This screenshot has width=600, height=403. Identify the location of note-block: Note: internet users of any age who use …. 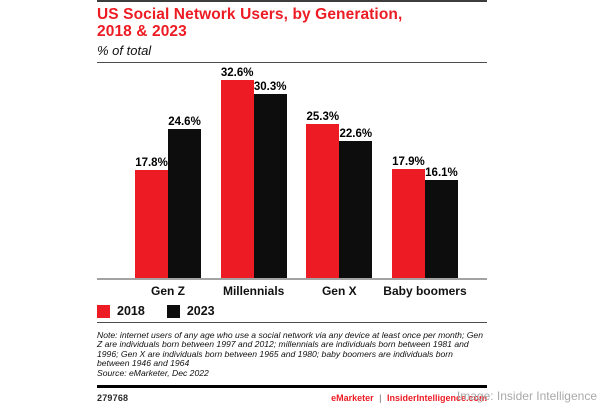
(292, 354).